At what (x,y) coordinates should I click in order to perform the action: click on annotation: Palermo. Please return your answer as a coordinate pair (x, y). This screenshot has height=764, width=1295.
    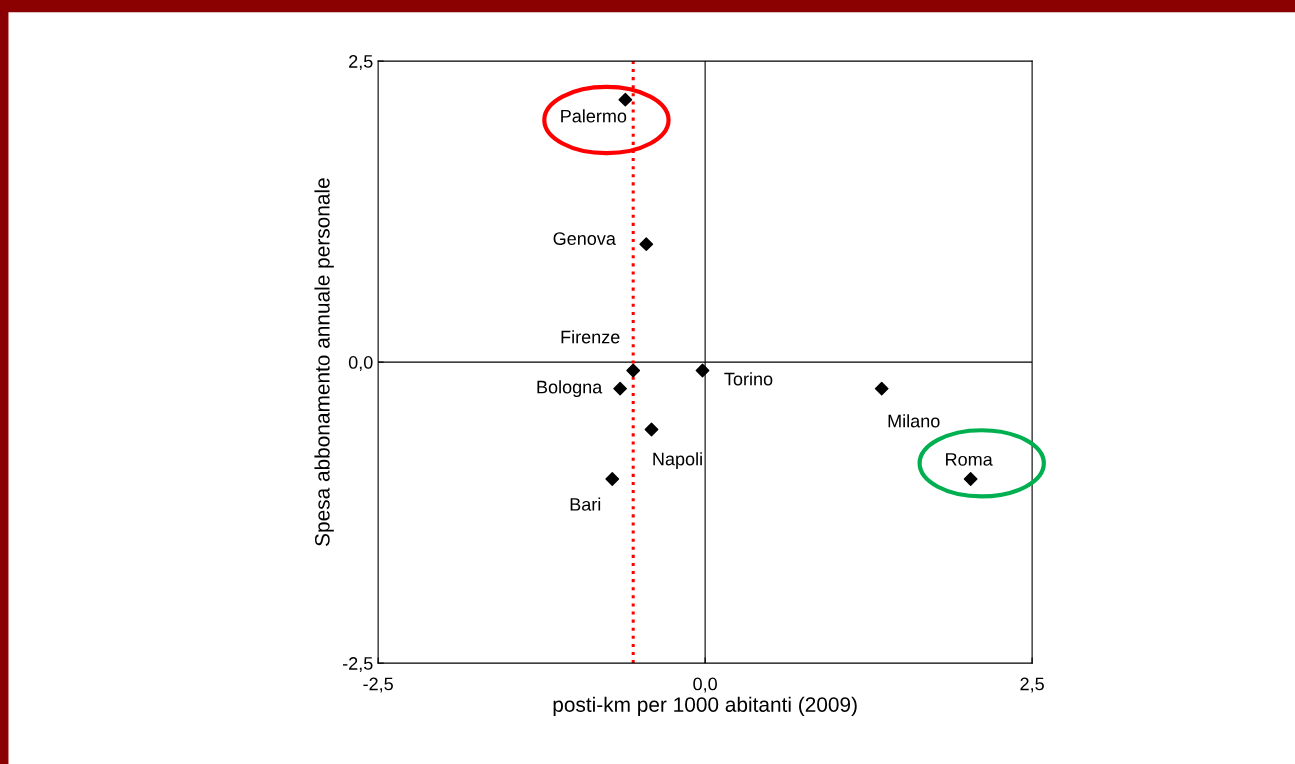
    Looking at the image, I should click on (594, 116).